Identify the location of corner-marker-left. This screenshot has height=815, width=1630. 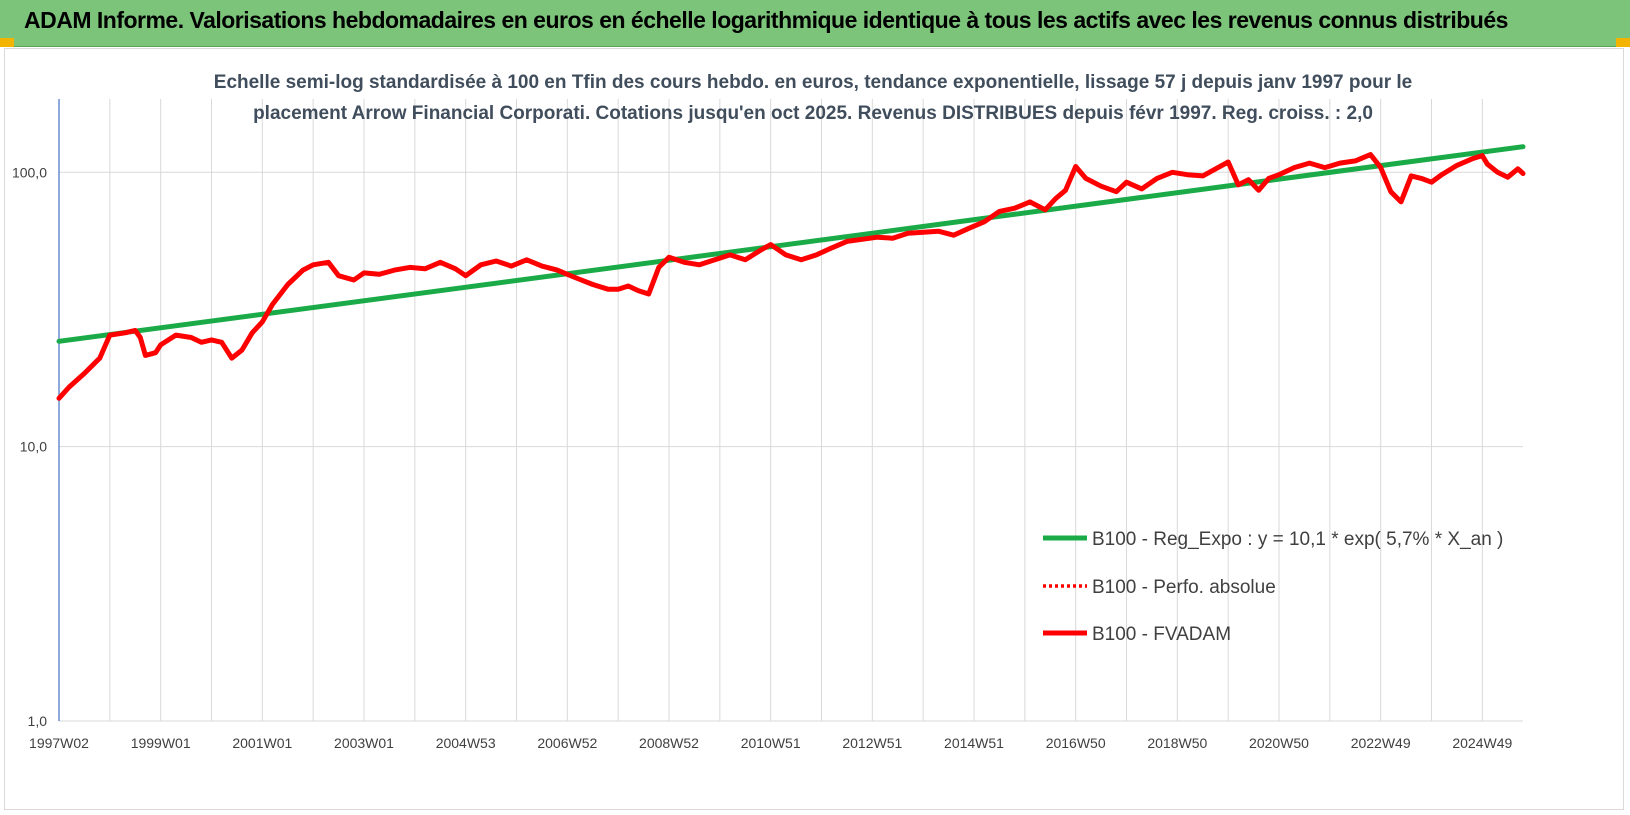
(7, 42).